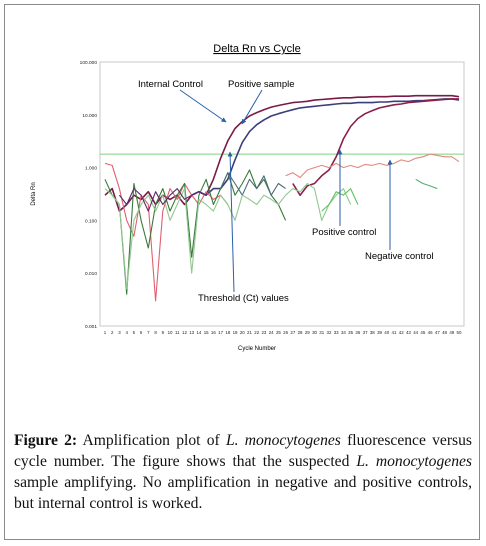 Image resolution: width=486 pixels, height=546 pixels. What do you see at coordinates (372, 332) in the screenshot?
I see `x-tick-label: 38` at bounding box center [372, 332].